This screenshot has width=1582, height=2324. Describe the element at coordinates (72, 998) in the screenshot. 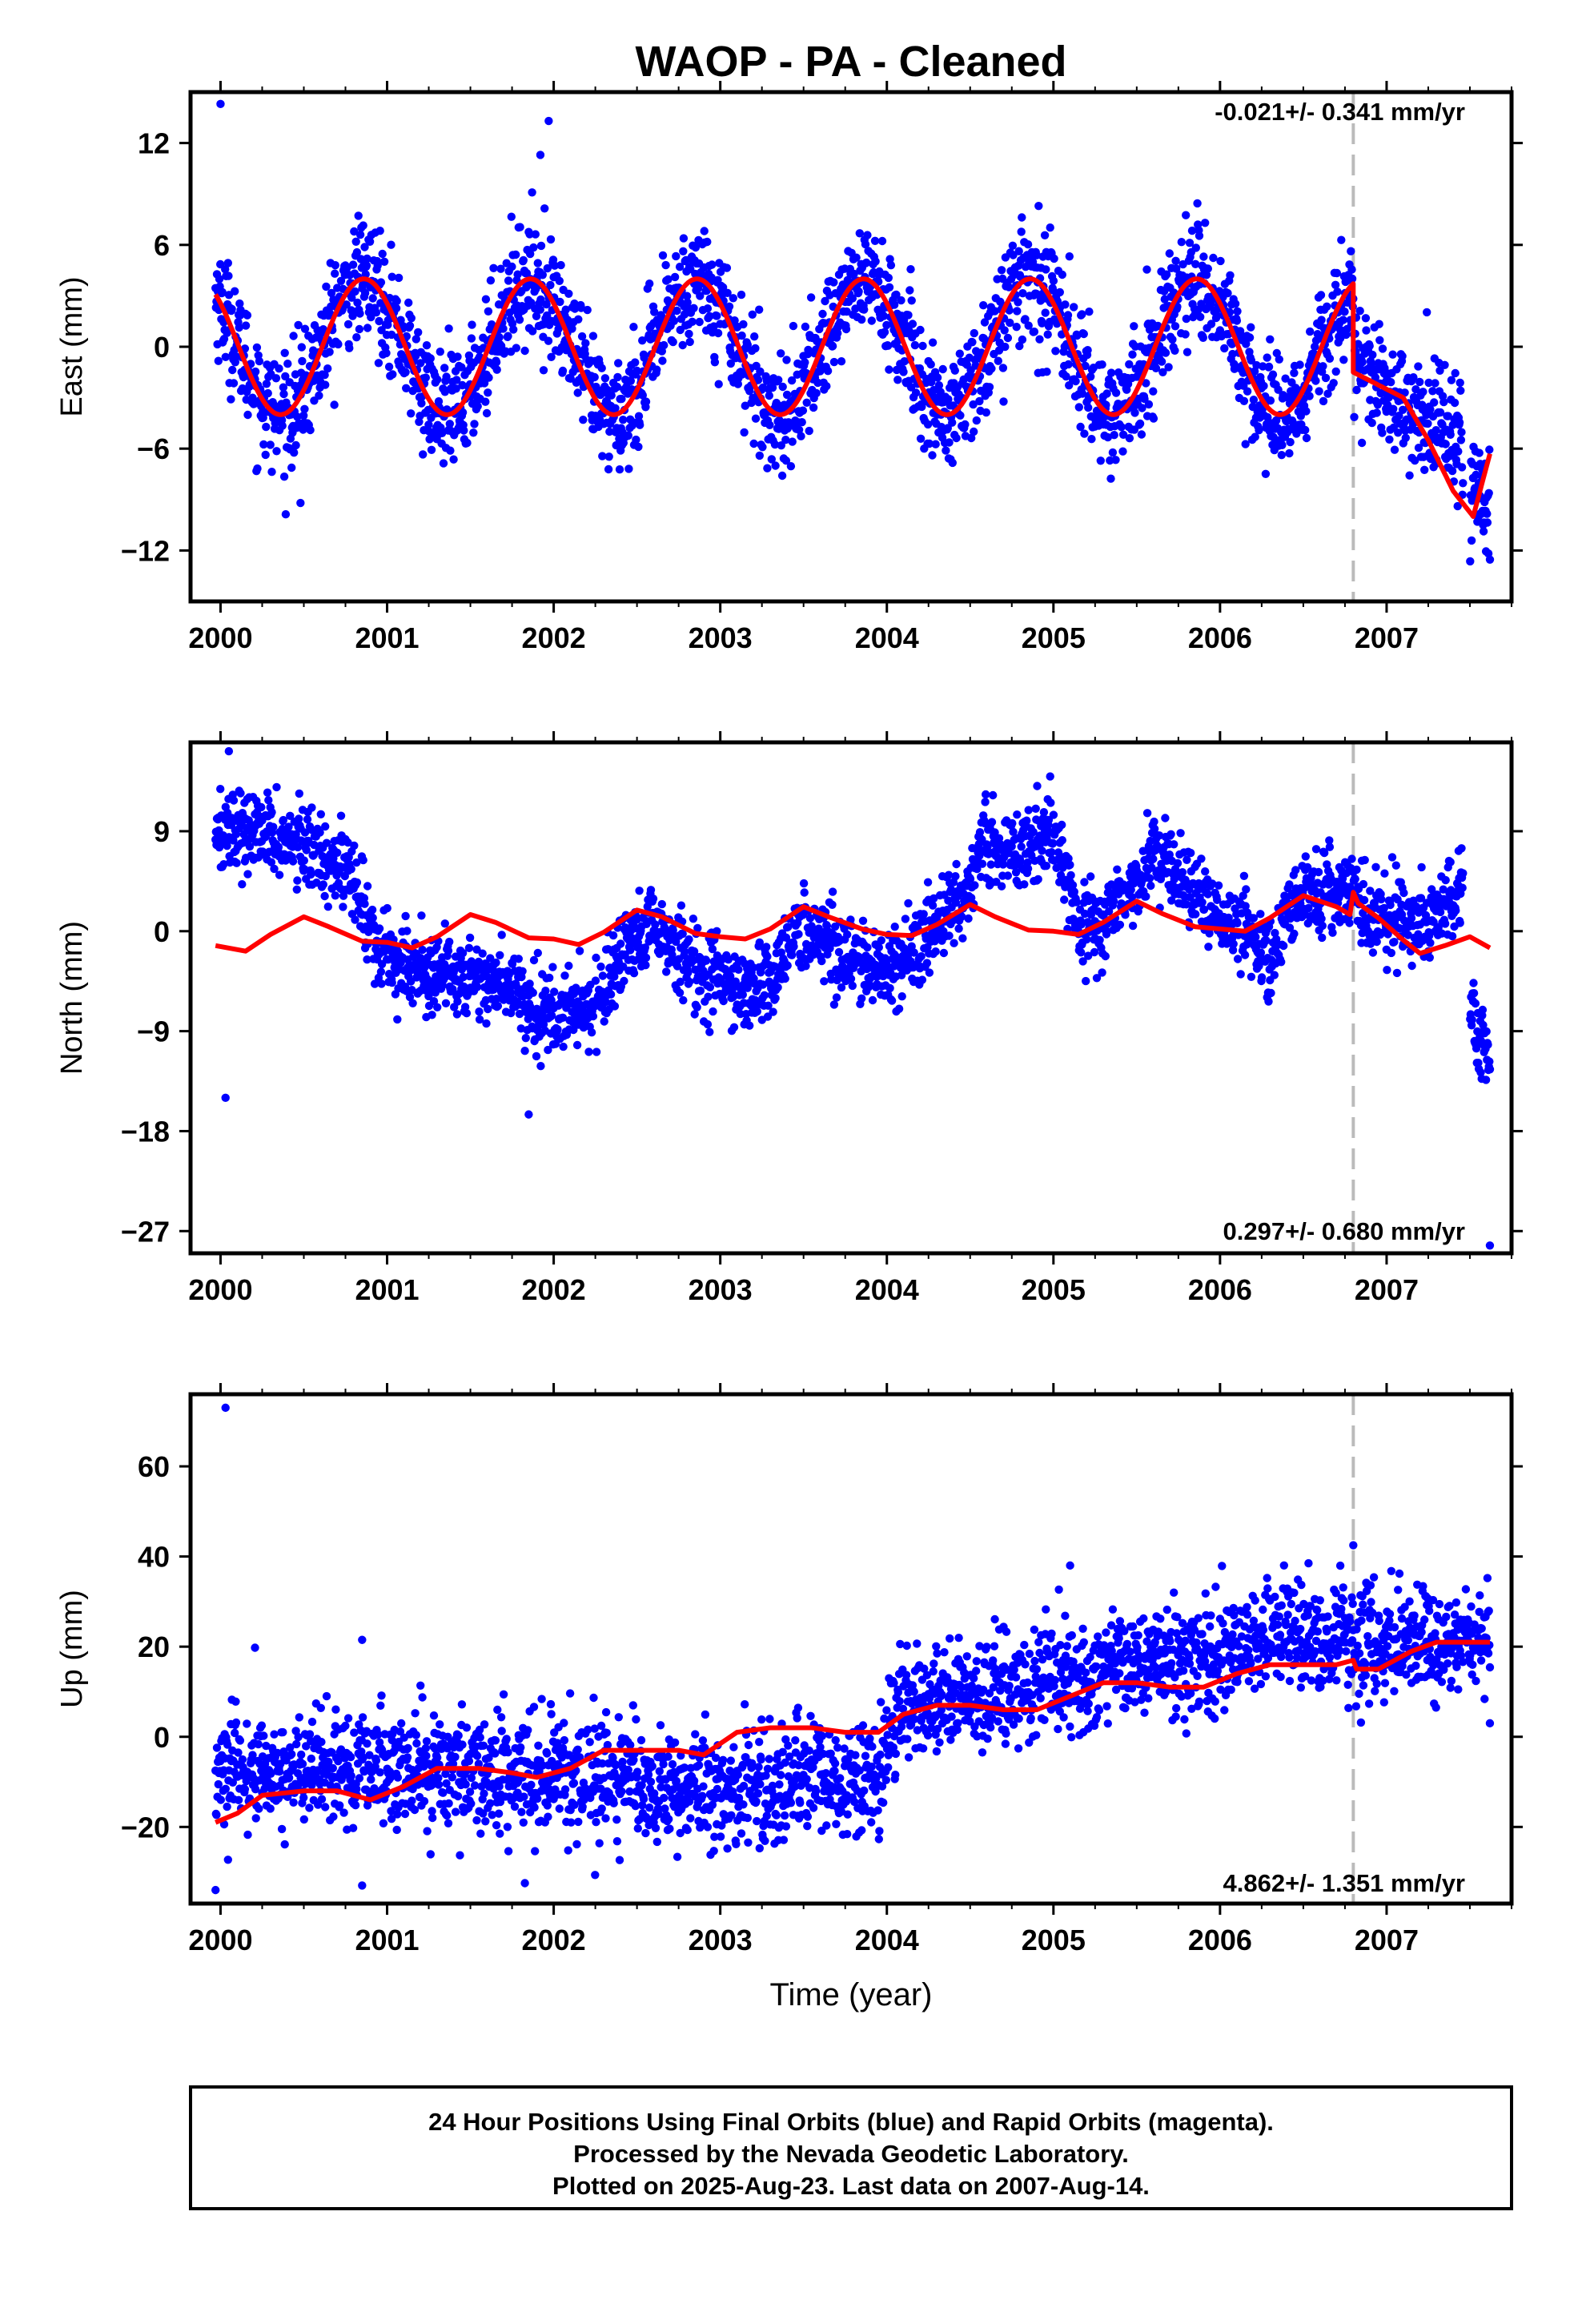

I see `y-axis-label: North (mm)` at that location.